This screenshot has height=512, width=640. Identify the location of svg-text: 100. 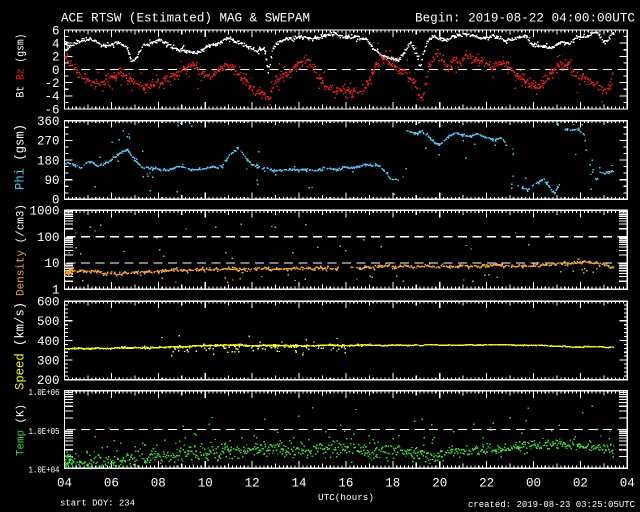
(48, 238).